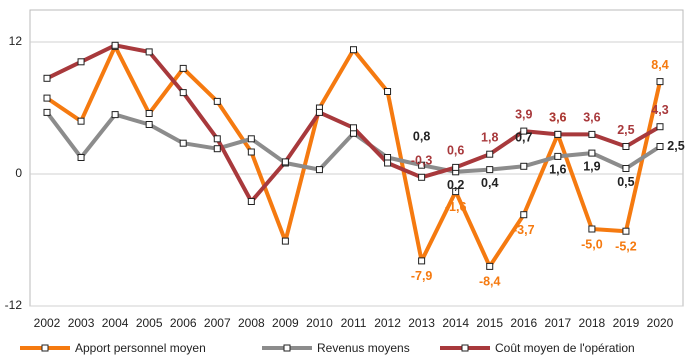 This screenshot has height=363, width=691. I want to click on legend-item: Coût moyen de l'opération, so click(537, 348).